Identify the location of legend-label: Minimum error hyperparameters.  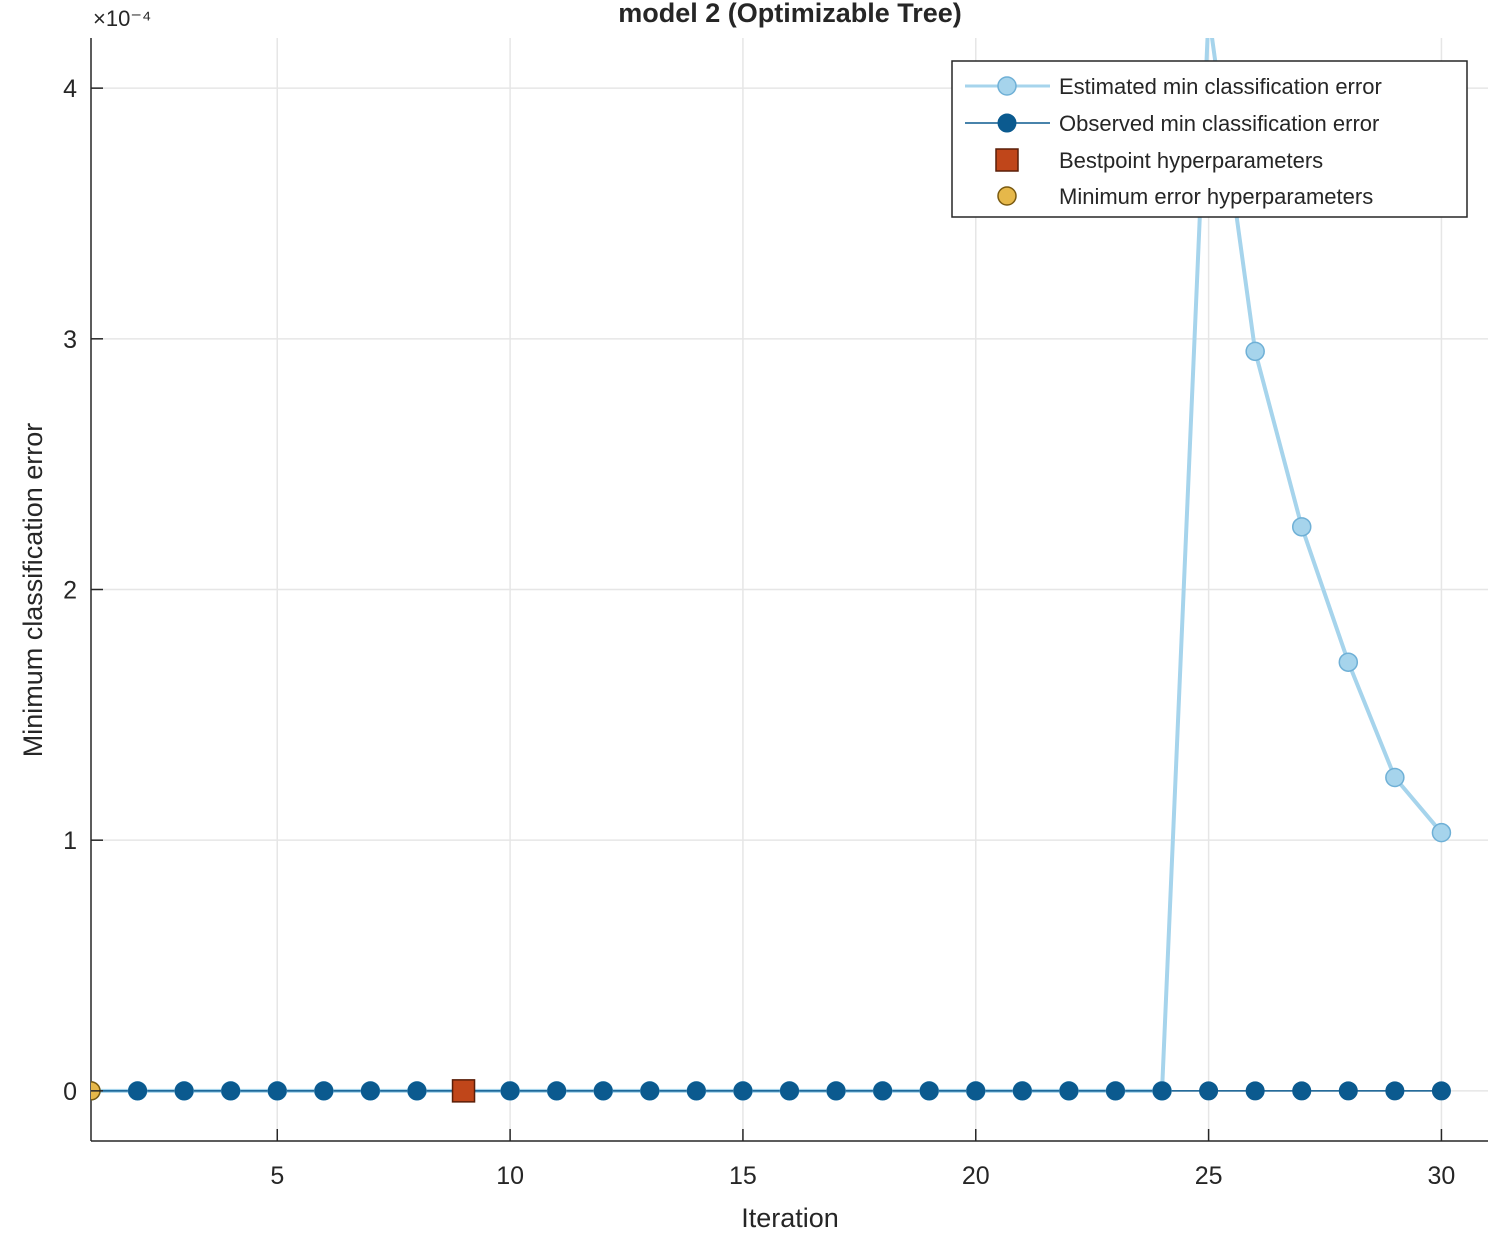
(1216, 196).